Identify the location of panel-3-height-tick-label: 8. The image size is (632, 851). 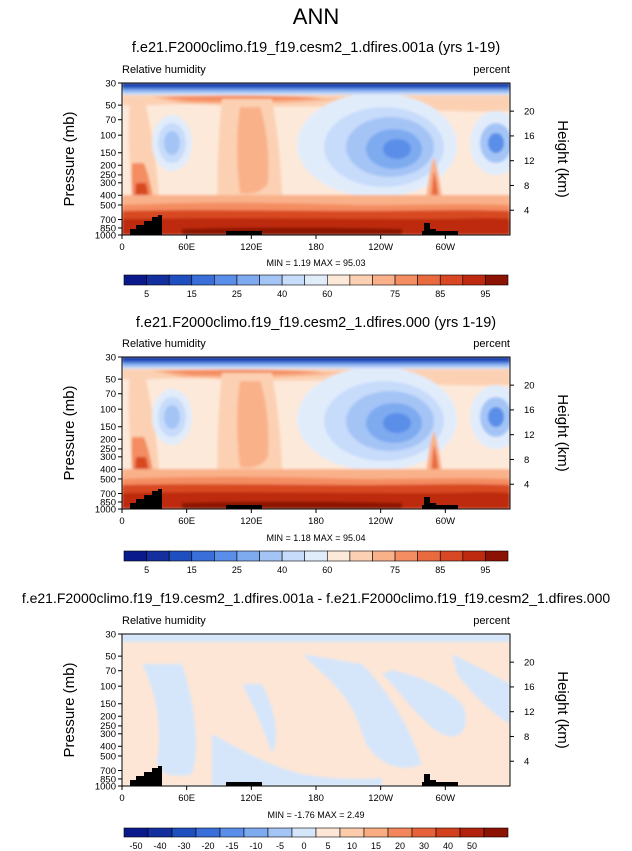
(526, 737).